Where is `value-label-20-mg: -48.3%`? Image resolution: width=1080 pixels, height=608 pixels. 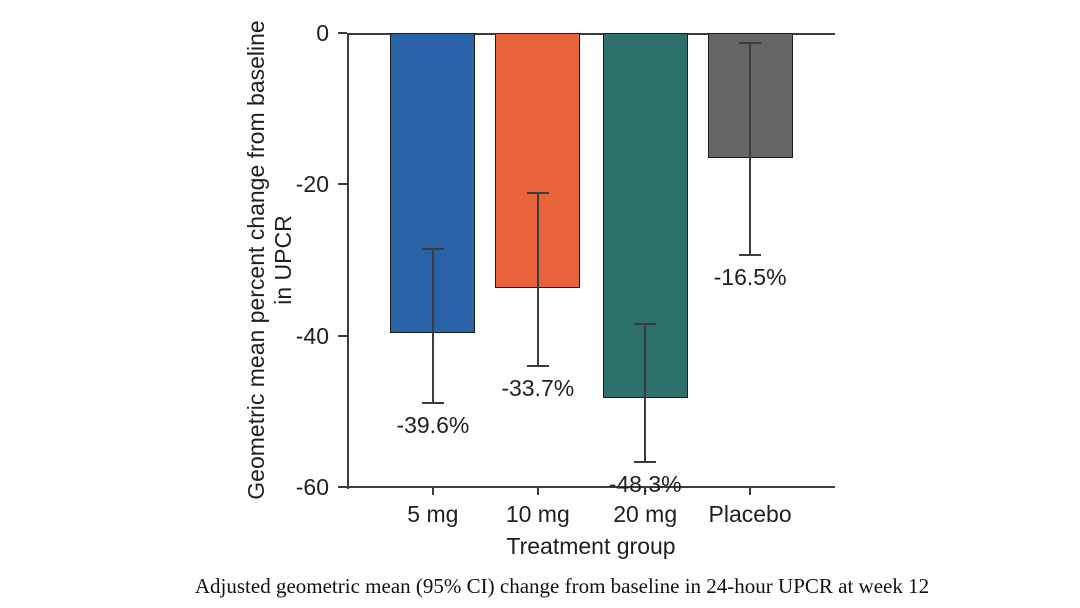
value-label-20-mg: -48.3% is located at coordinates (645, 484).